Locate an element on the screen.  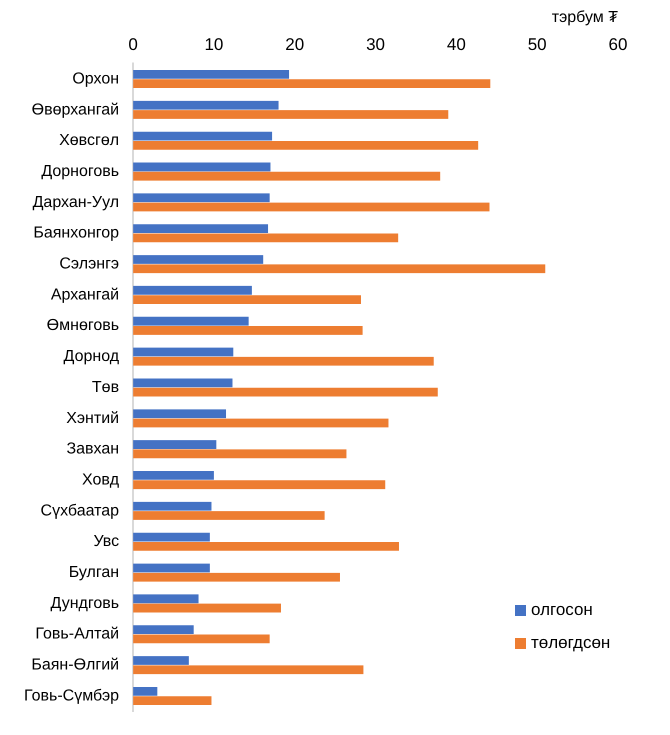
y-tick-label: Баянхонгор is located at coordinates (76, 233).